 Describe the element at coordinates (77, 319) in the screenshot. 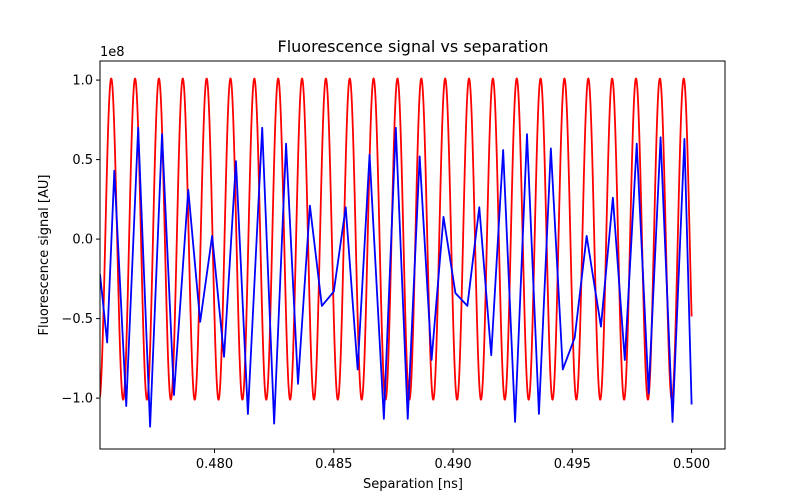

I see `y-tick-label: −0.5` at that location.